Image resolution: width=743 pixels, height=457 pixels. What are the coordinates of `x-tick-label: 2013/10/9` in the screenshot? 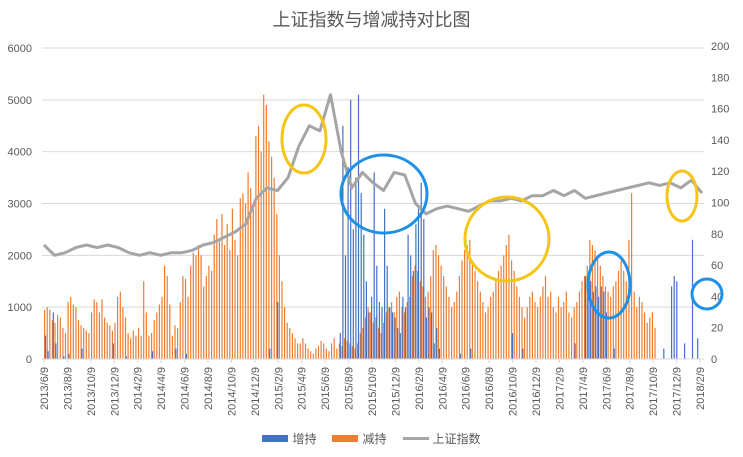 It's located at (92, 391).